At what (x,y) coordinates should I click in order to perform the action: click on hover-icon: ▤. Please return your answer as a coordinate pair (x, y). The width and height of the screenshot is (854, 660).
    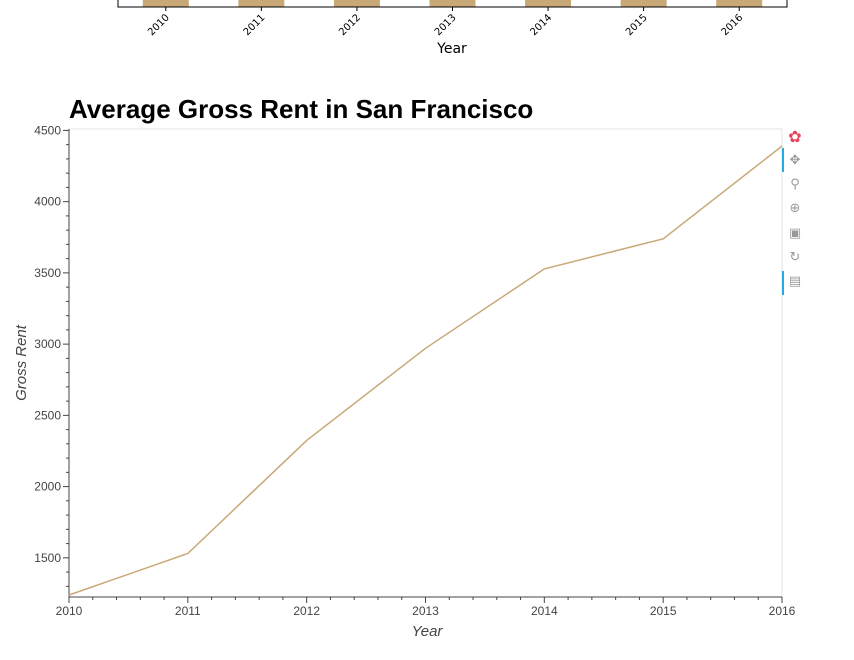
    Looking at the image, I should click on (795, 281).